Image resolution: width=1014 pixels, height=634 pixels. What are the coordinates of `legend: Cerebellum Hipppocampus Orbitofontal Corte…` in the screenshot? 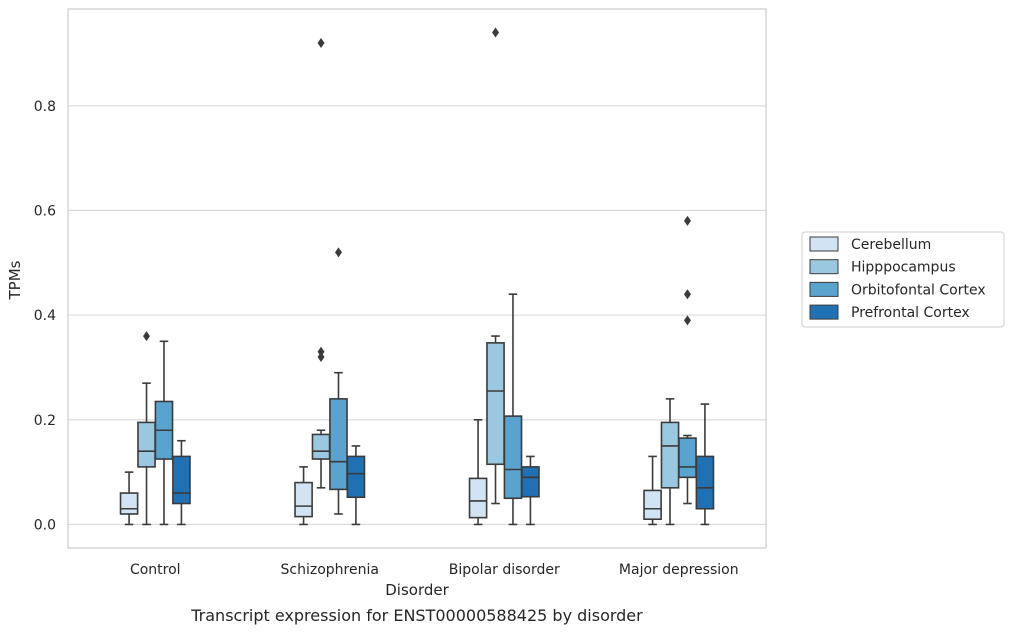 It's located at (903, 279).